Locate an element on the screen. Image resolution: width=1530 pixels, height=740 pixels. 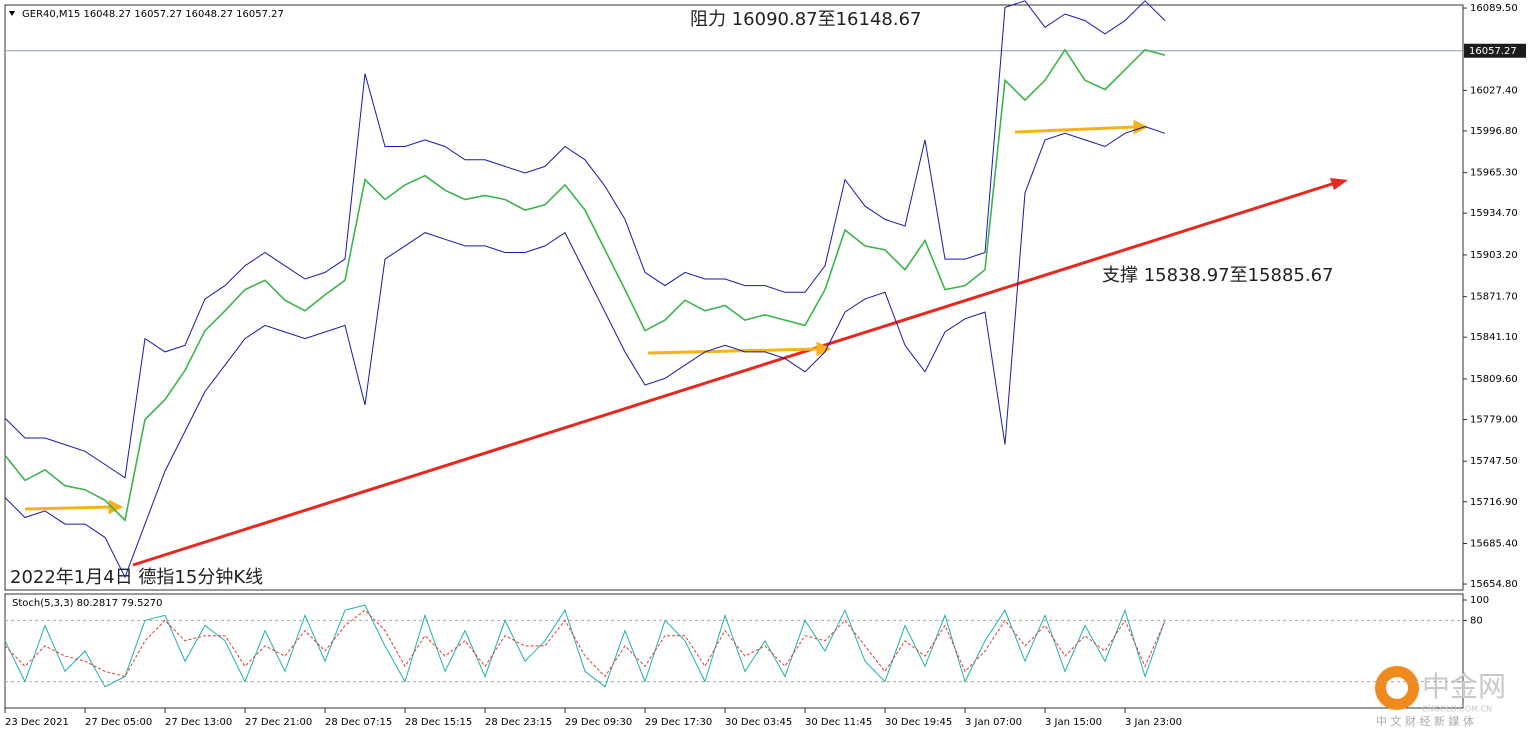
annotation: 支撑 15838.97至15885.67 is located at coordinates (1218, 275).